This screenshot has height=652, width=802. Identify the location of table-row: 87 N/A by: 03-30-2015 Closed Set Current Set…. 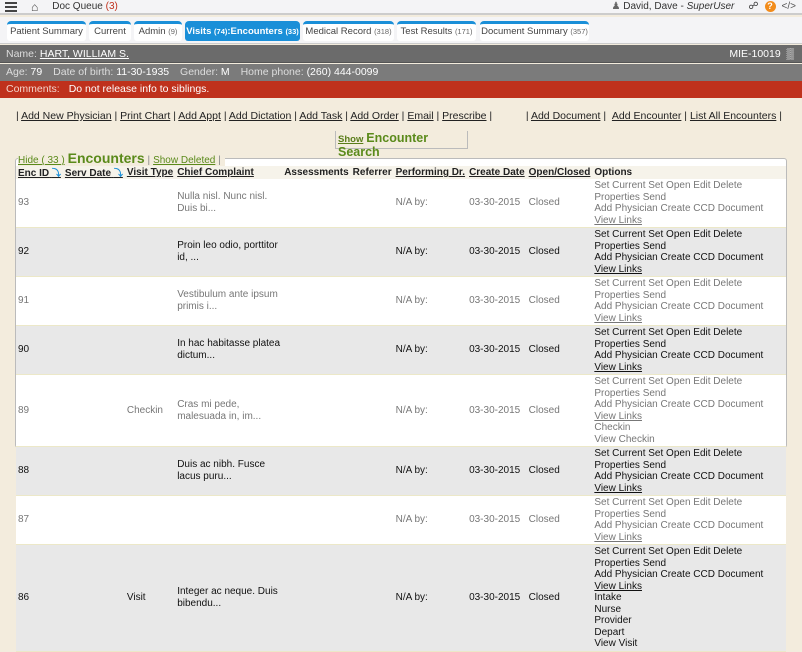
(401, 520).